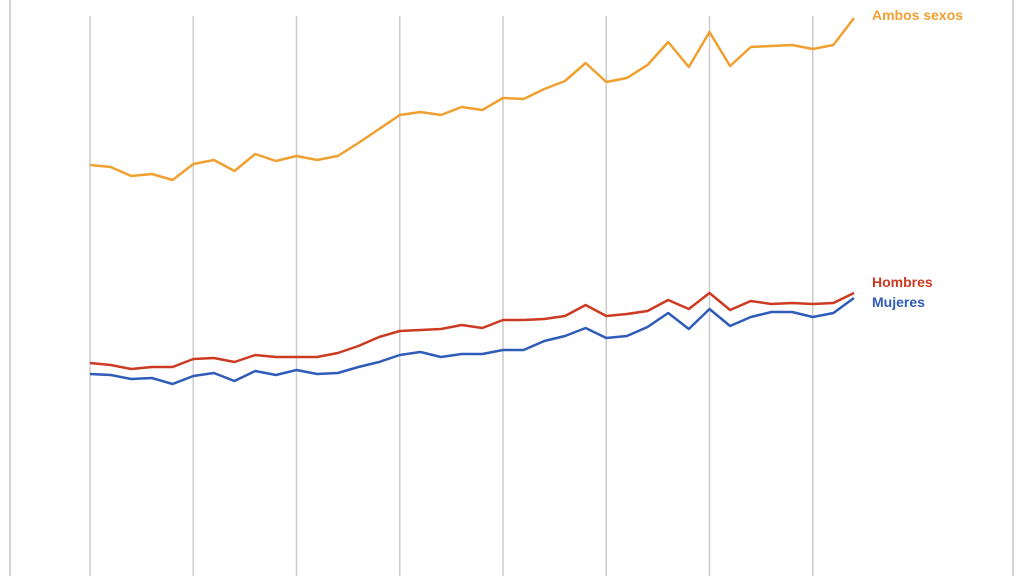  I want to click on legend-label-mujeres: Mujeres, so click(898, 302).